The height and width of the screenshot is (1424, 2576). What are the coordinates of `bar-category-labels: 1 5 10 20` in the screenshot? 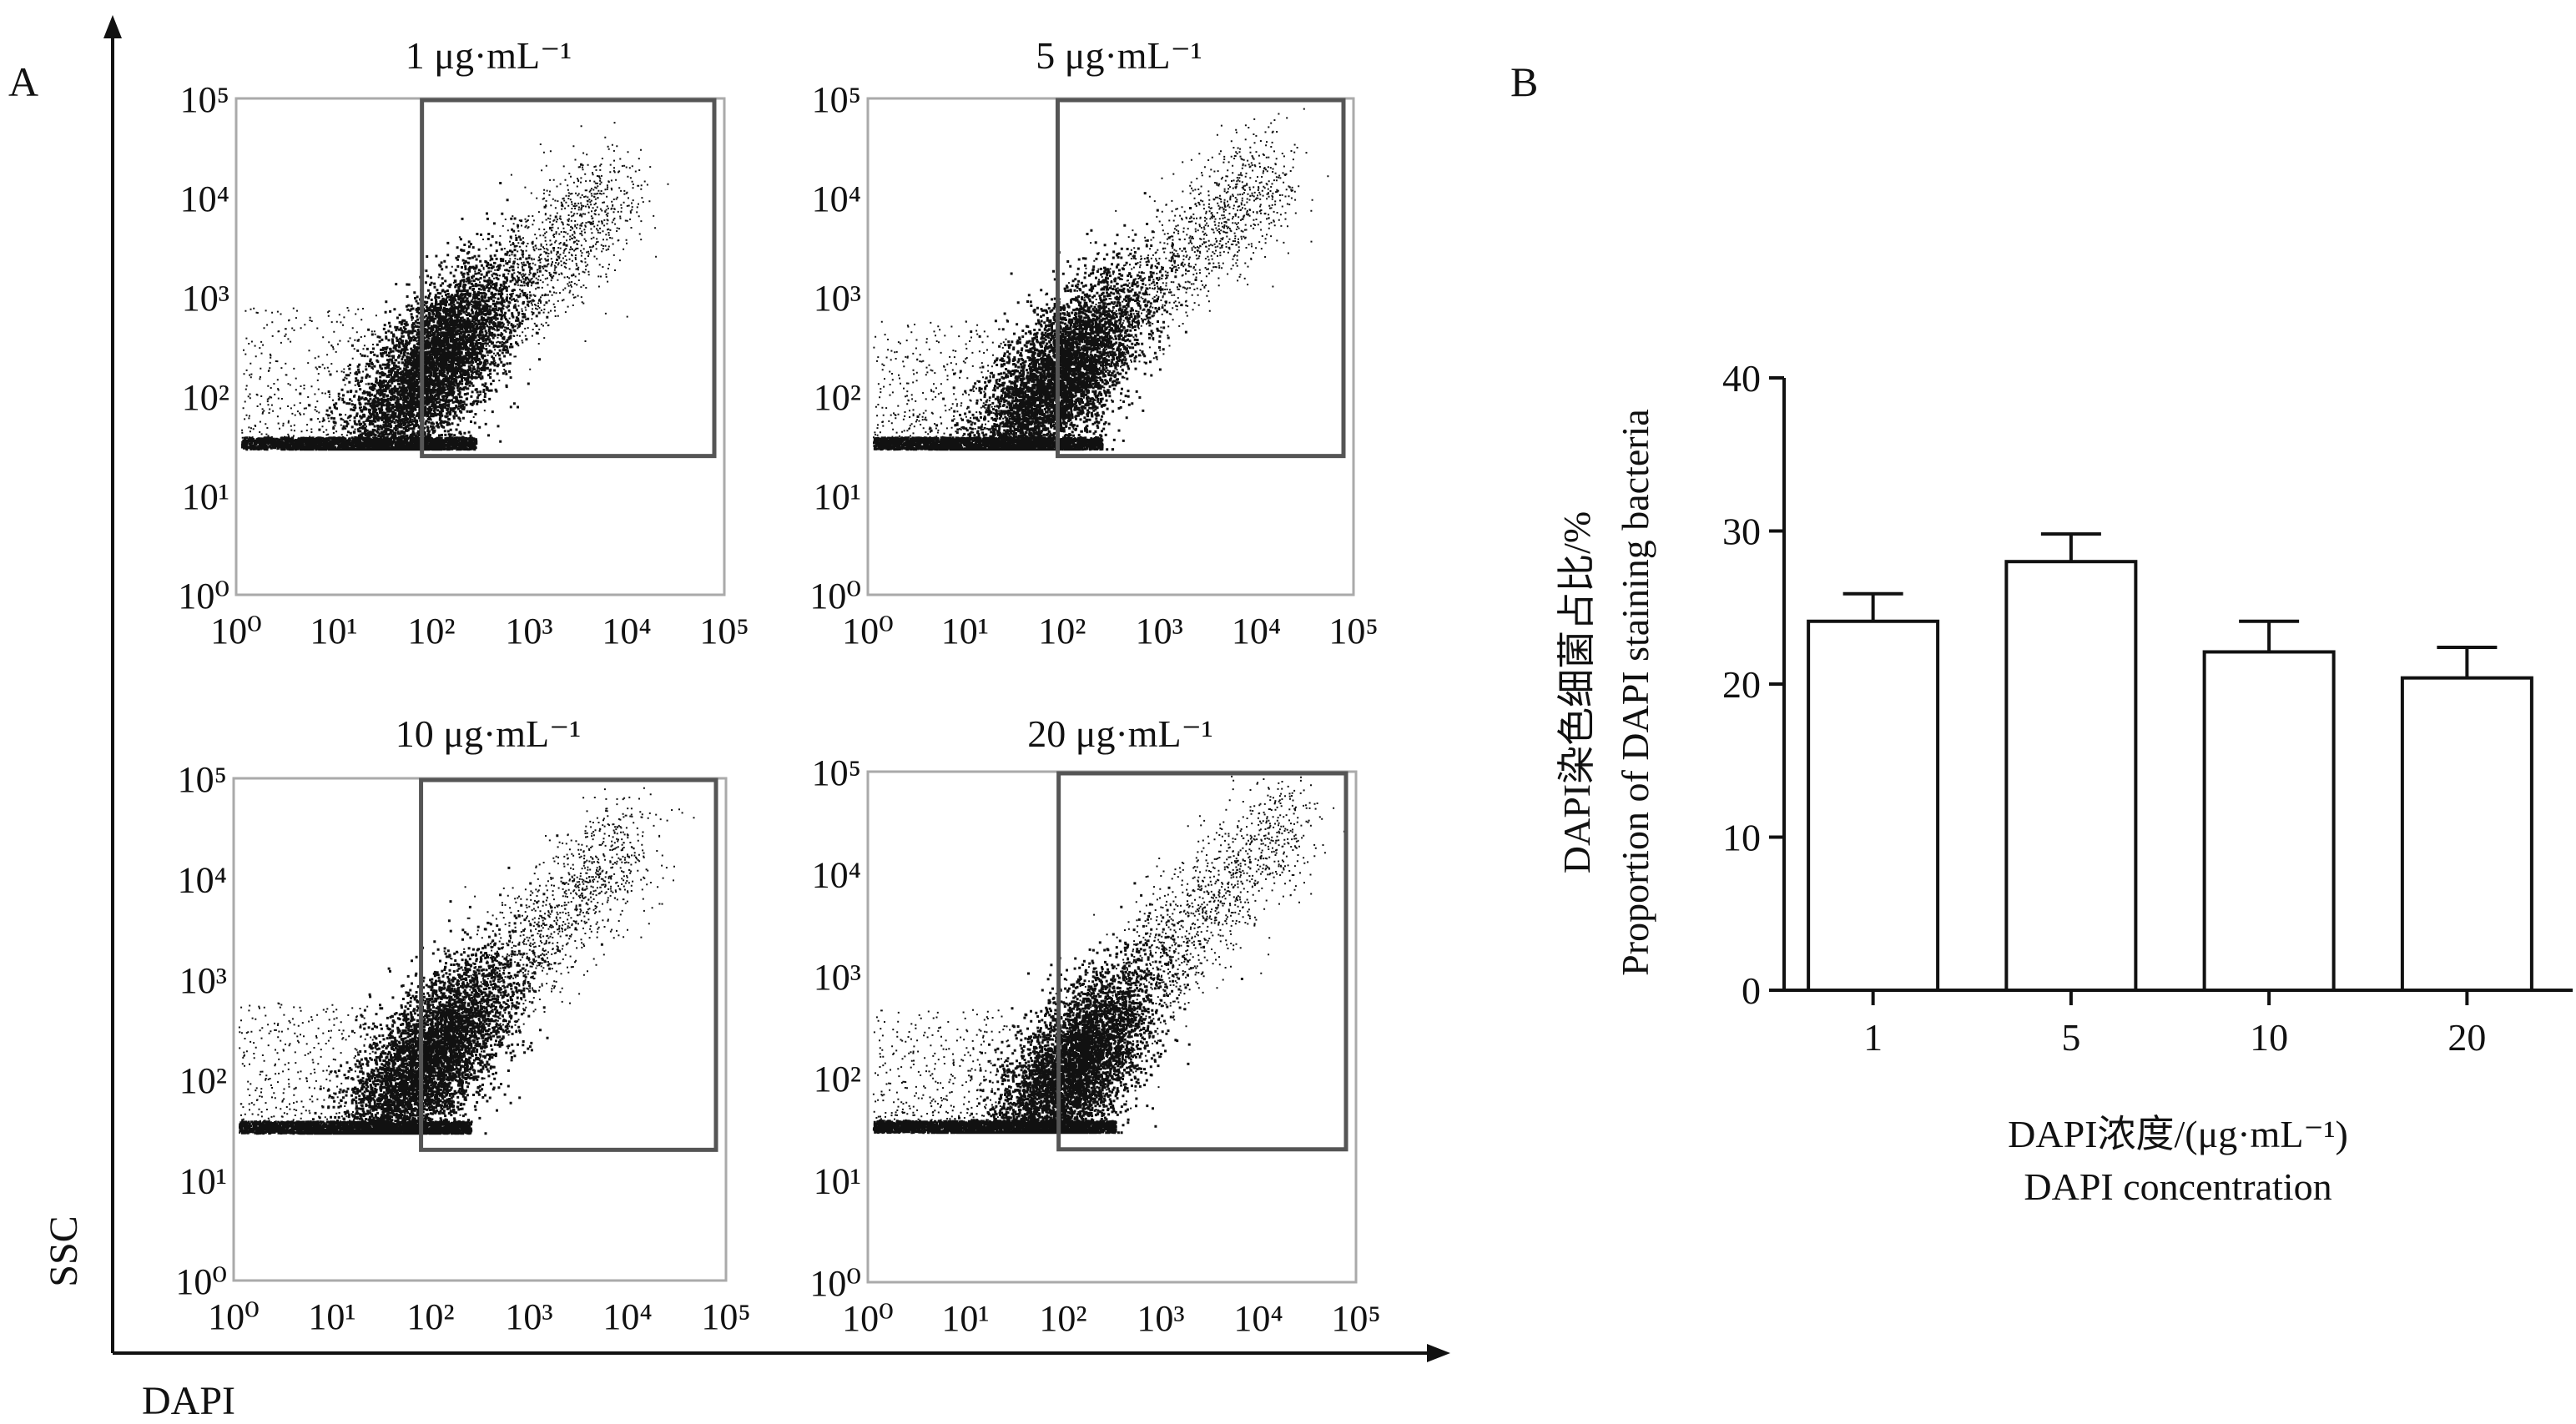 It's located at (2174, 1037).